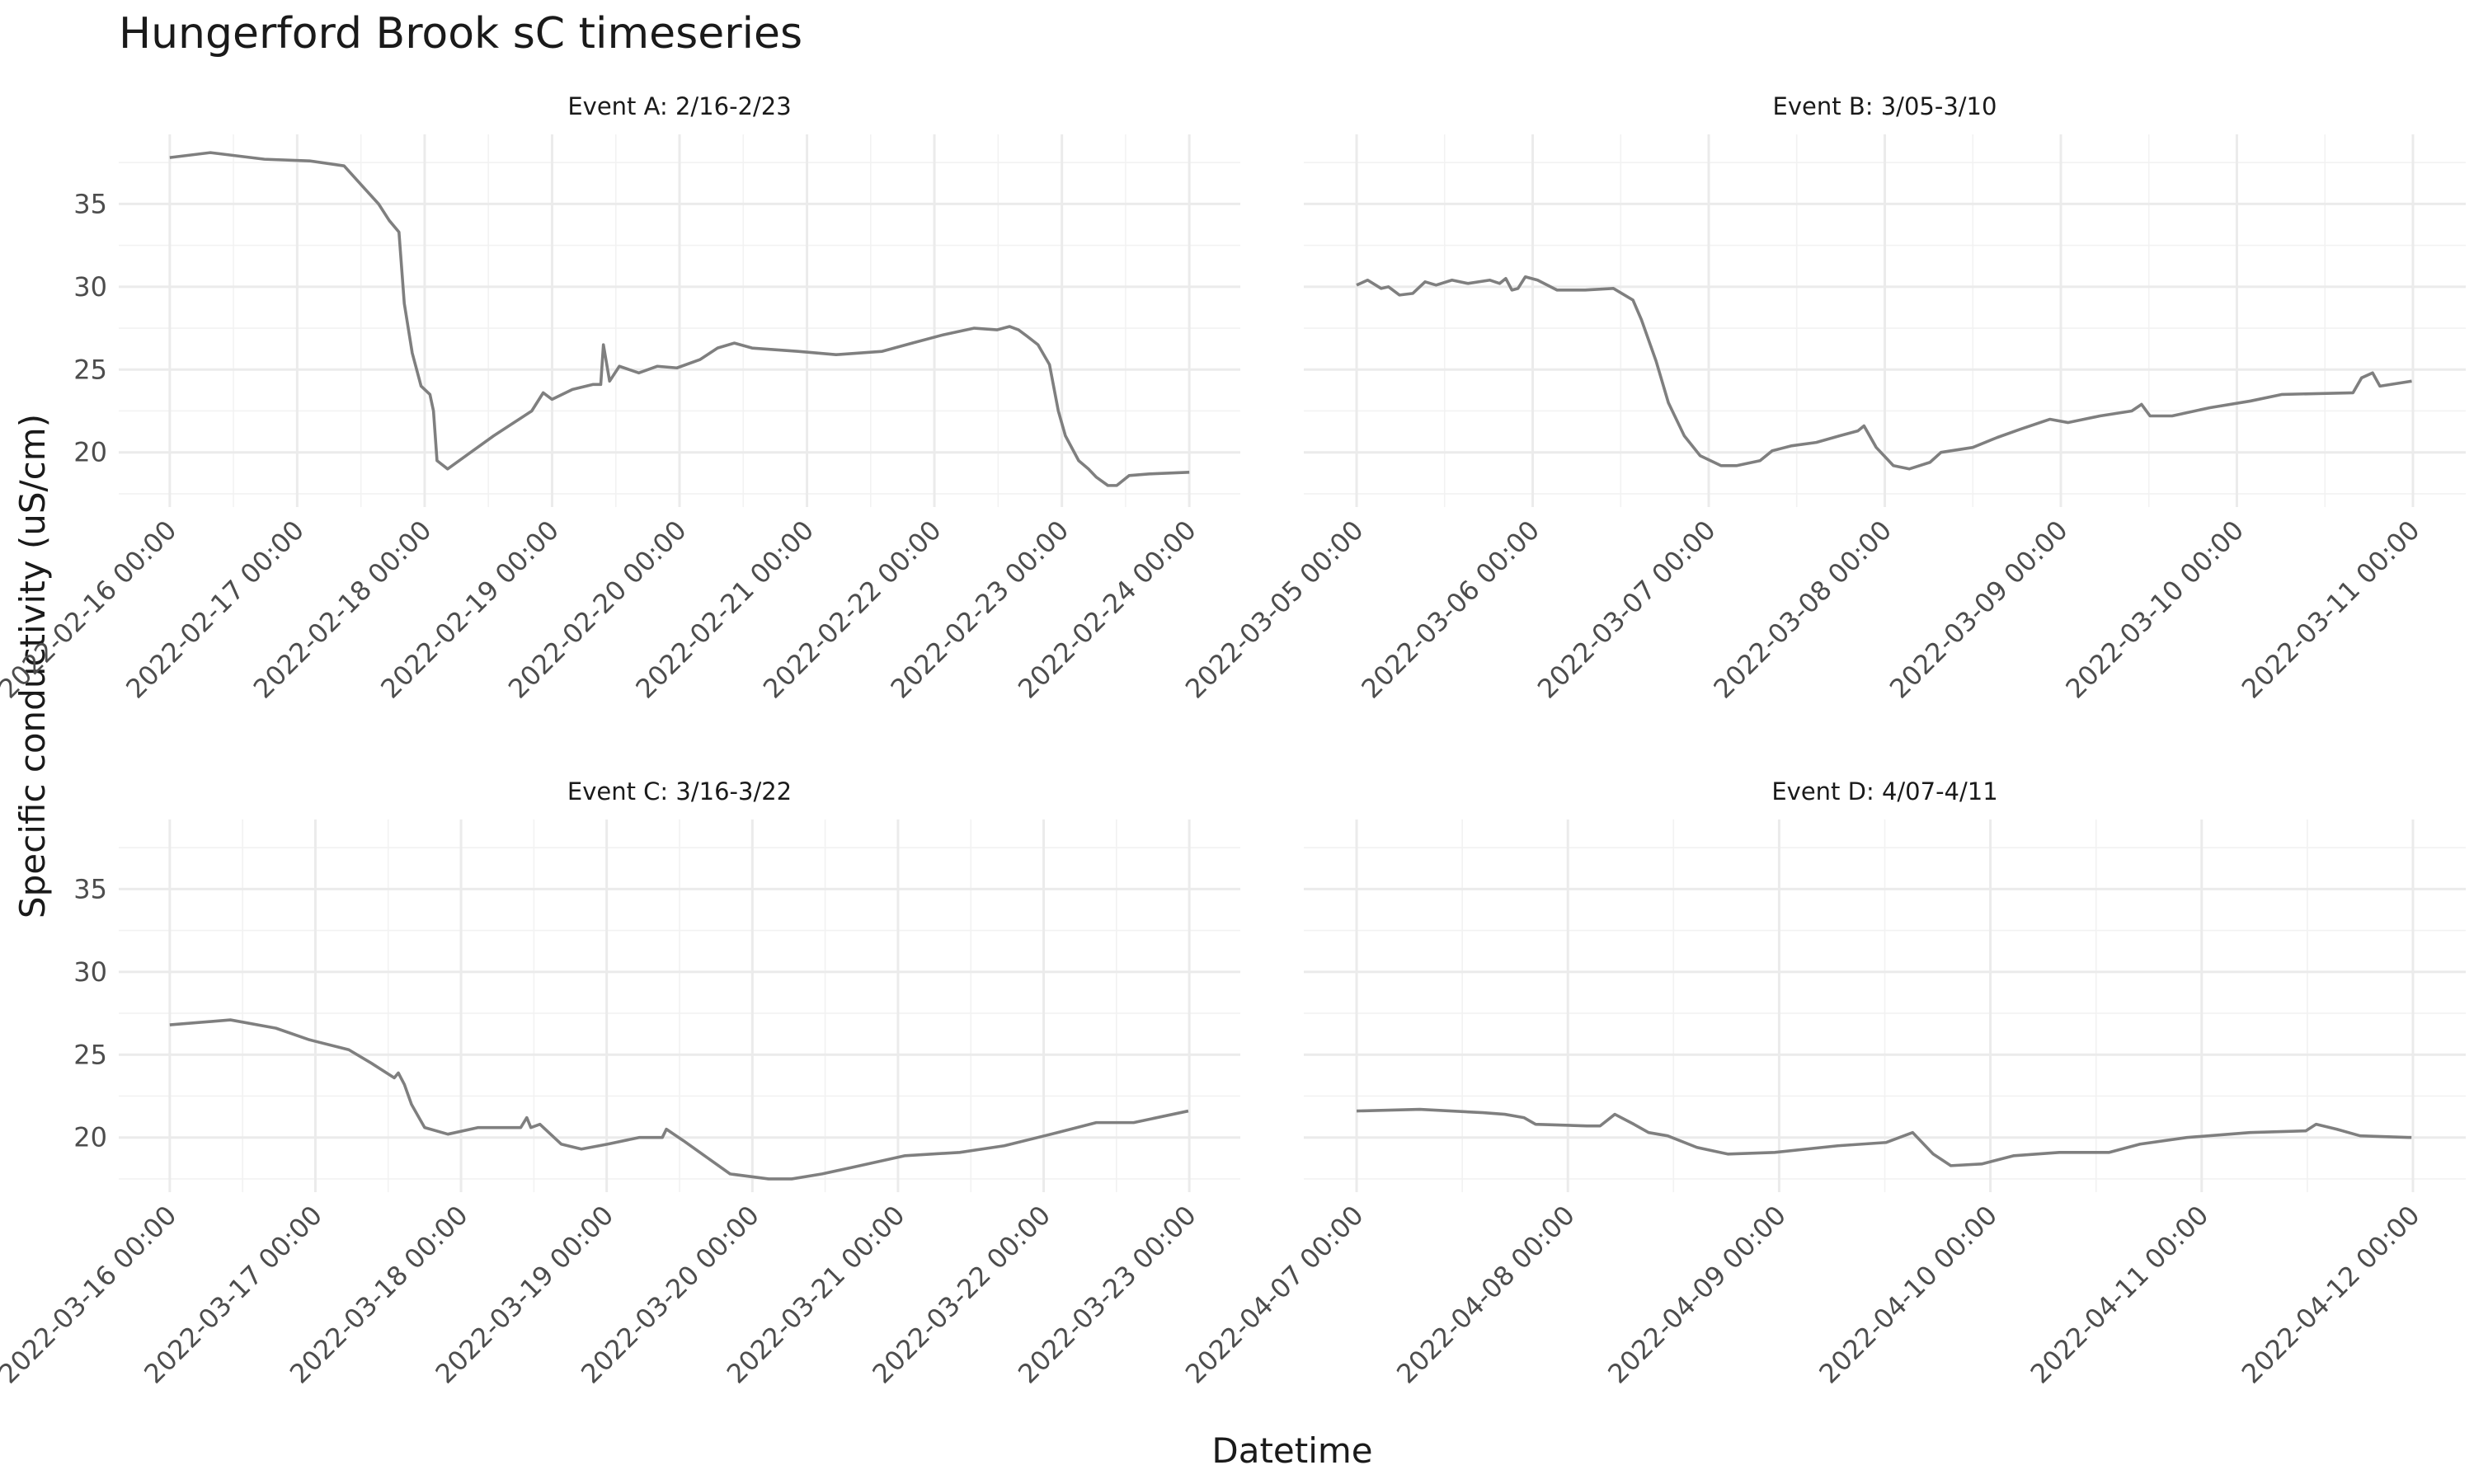 The width and height of the screenshot is (2474, 1484). I want to click on x-tick-label: 2022-03-05 00:00, so click(1274, 609).